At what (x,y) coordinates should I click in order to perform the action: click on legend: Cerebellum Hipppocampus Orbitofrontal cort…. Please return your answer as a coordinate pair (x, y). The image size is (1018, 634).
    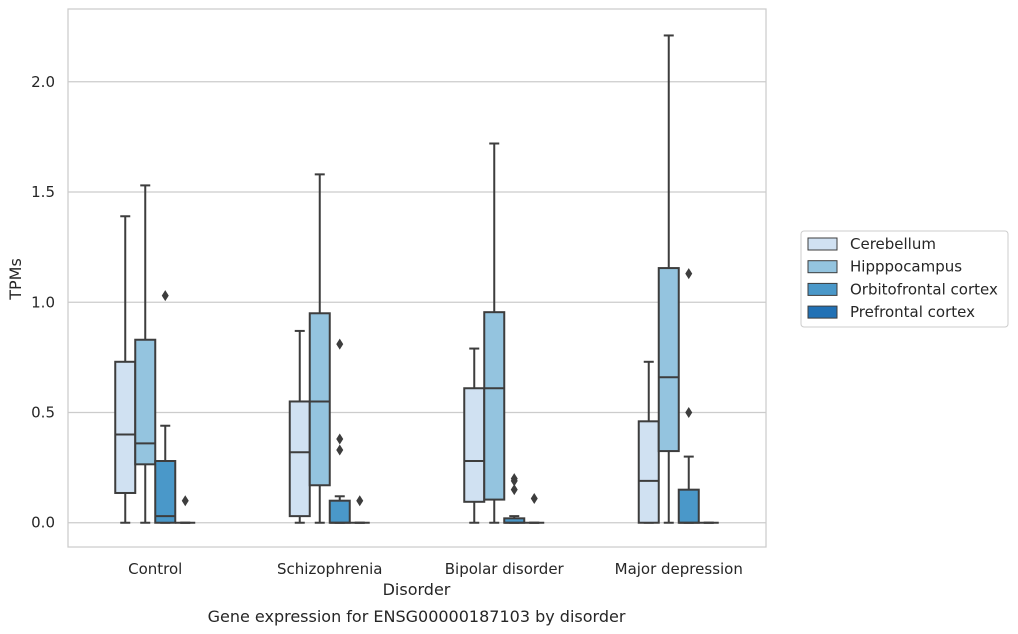
    Looking at the image, I should click on (904, 279).